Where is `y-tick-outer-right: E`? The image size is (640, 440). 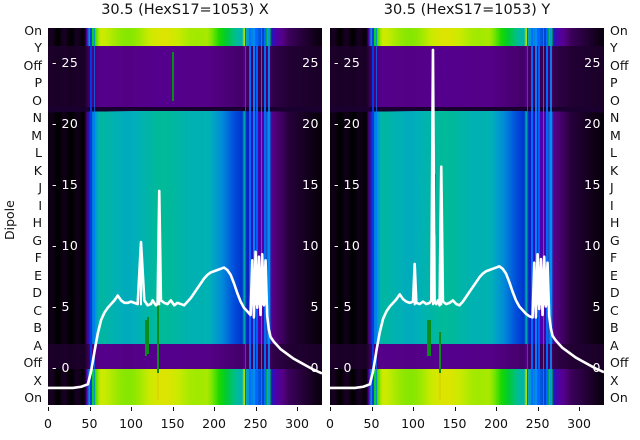
y-tick-outer-right: E is located at coordinates (614, 275).